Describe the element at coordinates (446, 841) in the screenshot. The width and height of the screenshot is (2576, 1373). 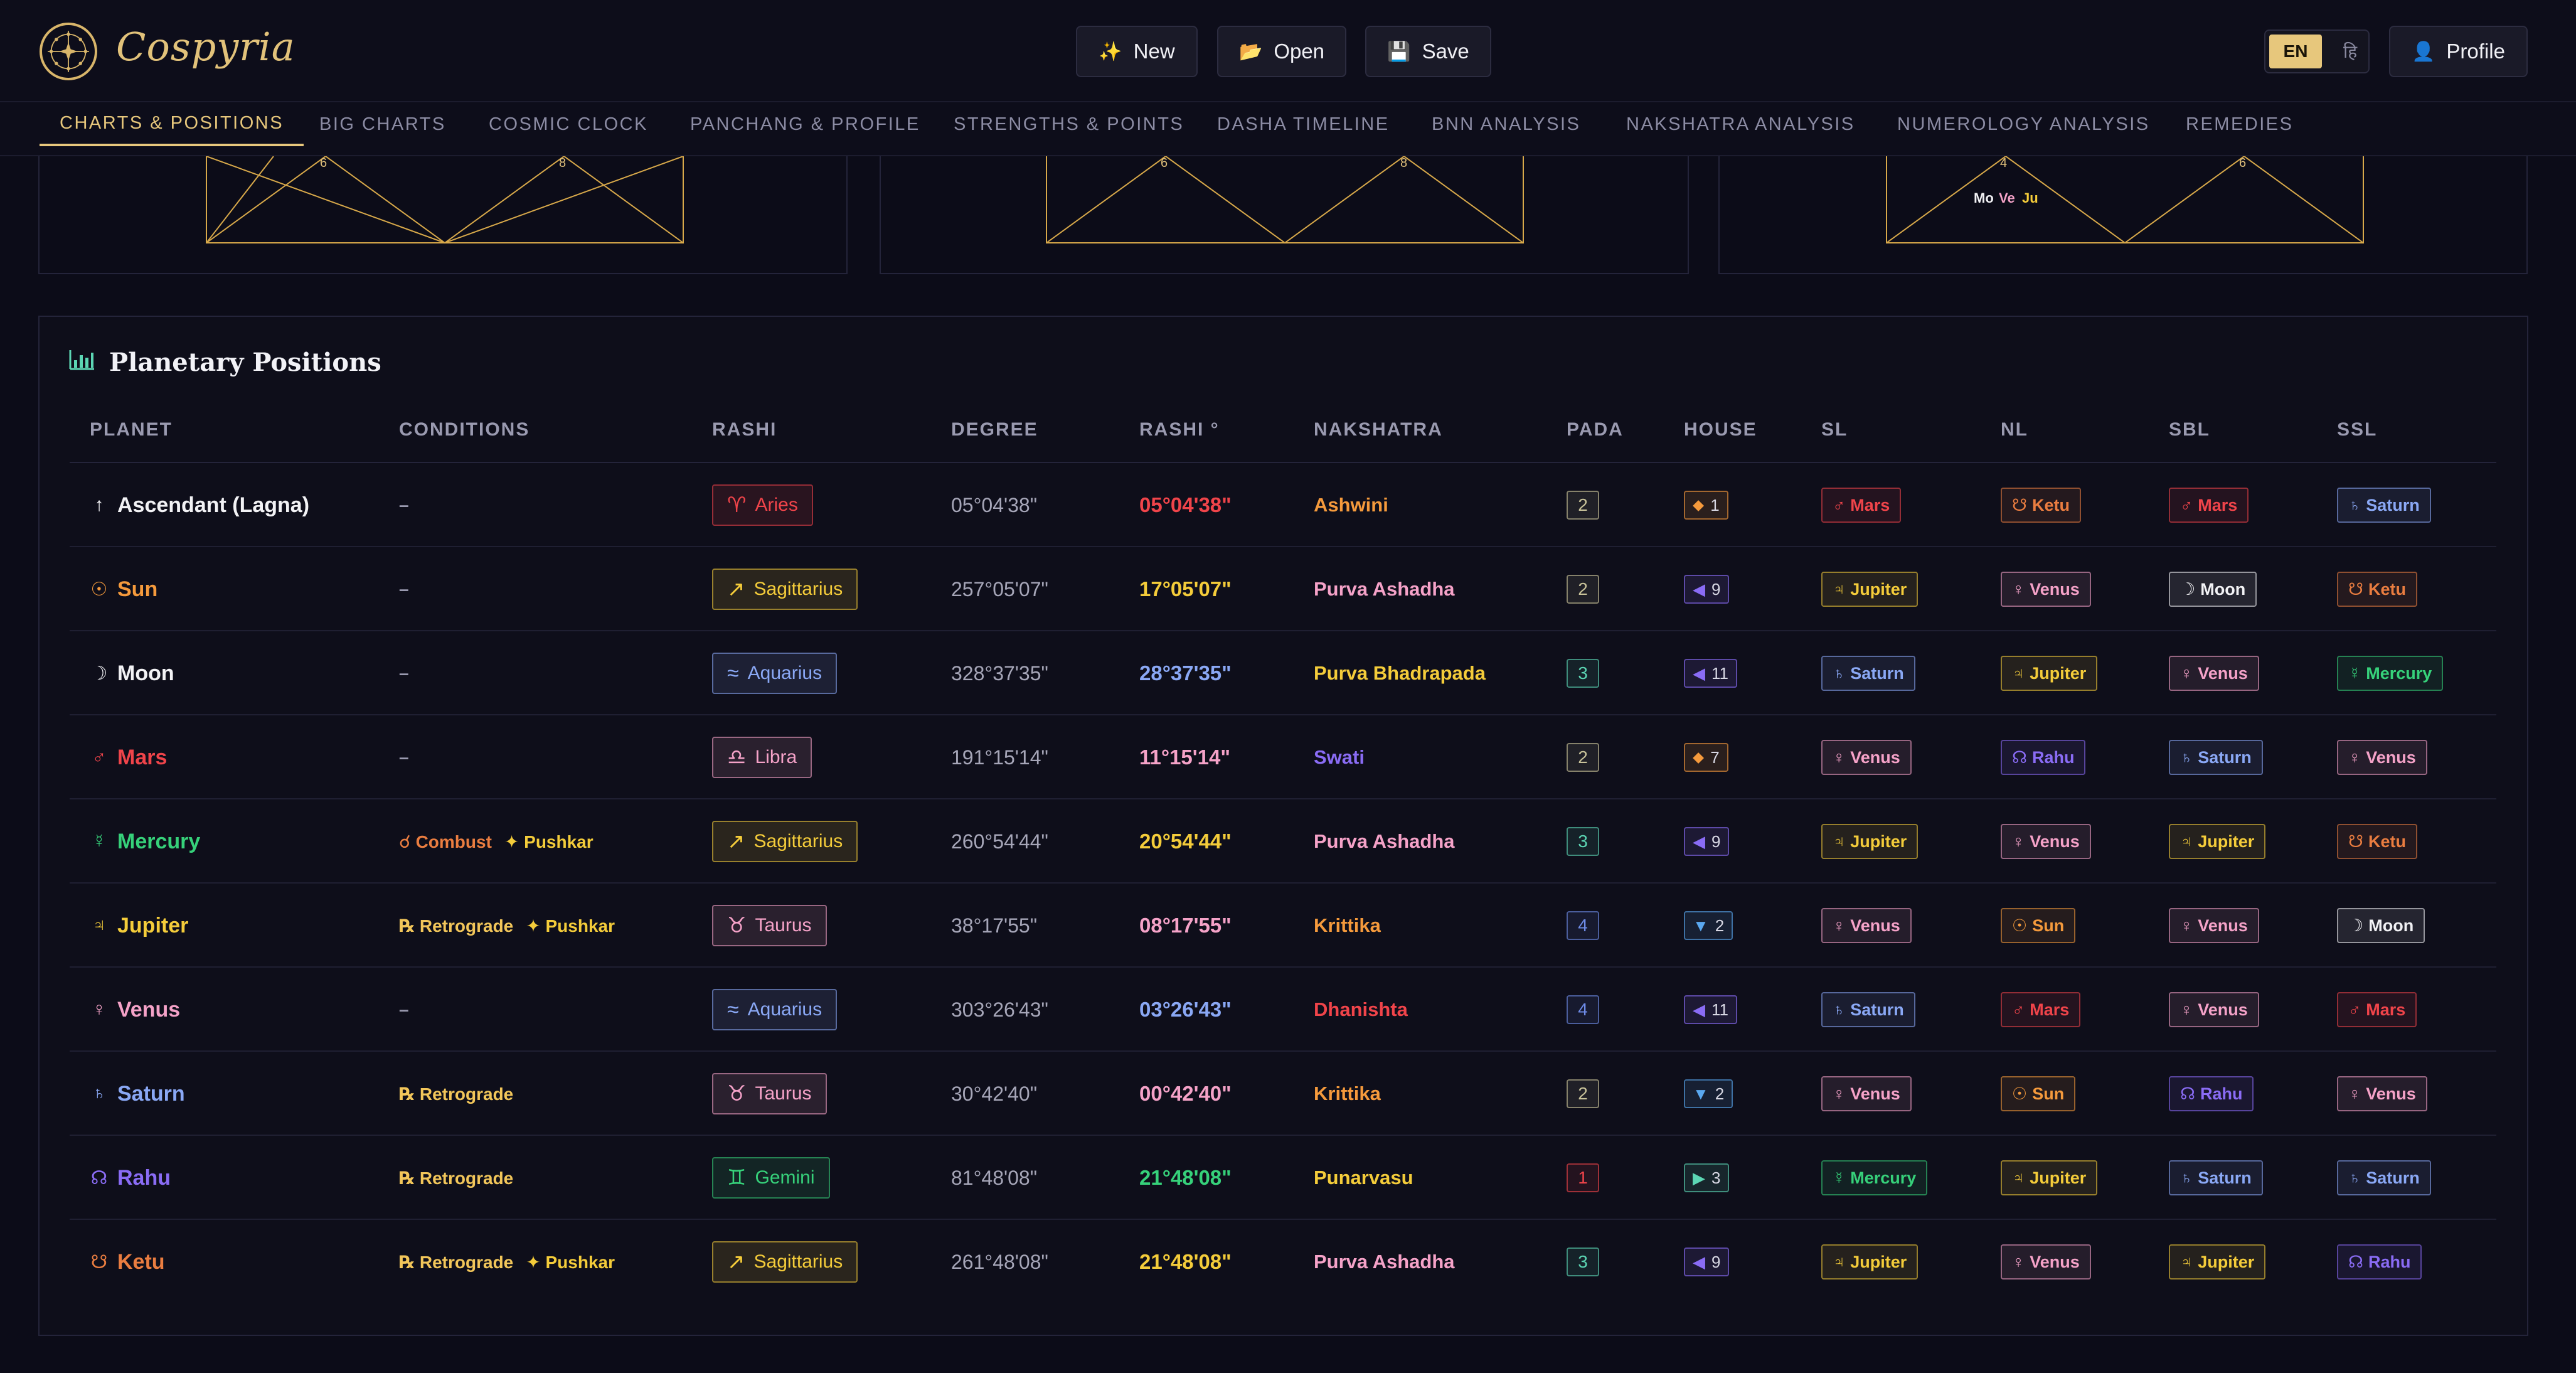
I see `condition-tag: ☌ Combust` at that location.